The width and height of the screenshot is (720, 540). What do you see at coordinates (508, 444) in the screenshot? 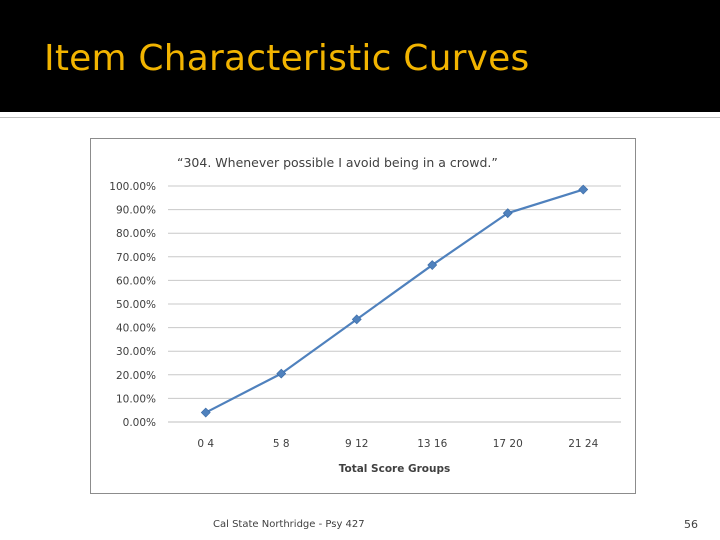
I see `x-tick-label: 17 20` at bounding box center [508, 444].